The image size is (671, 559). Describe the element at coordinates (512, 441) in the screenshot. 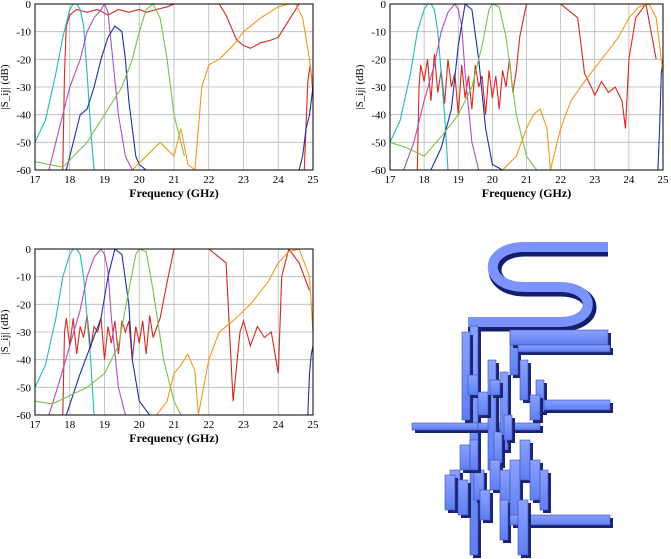

I see `strip-segments` at that location.